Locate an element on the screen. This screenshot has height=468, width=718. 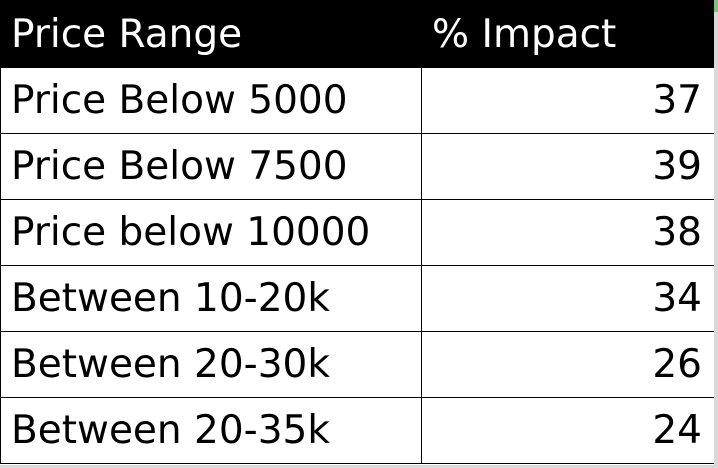
table-row: Price below 10000 38 is located at coordinates (357, 232).